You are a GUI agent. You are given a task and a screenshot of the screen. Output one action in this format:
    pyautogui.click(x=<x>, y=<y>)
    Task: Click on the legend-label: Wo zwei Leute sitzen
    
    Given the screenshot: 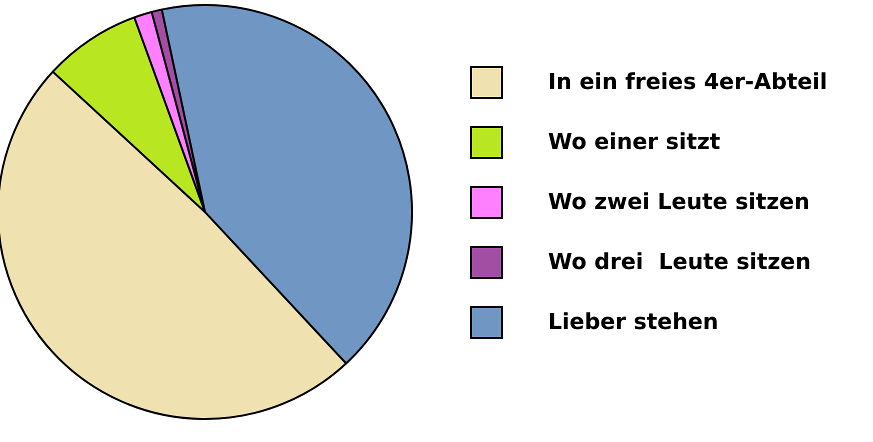 What is the action you would take?
    pyautogui.click(x=679, y=202)
    